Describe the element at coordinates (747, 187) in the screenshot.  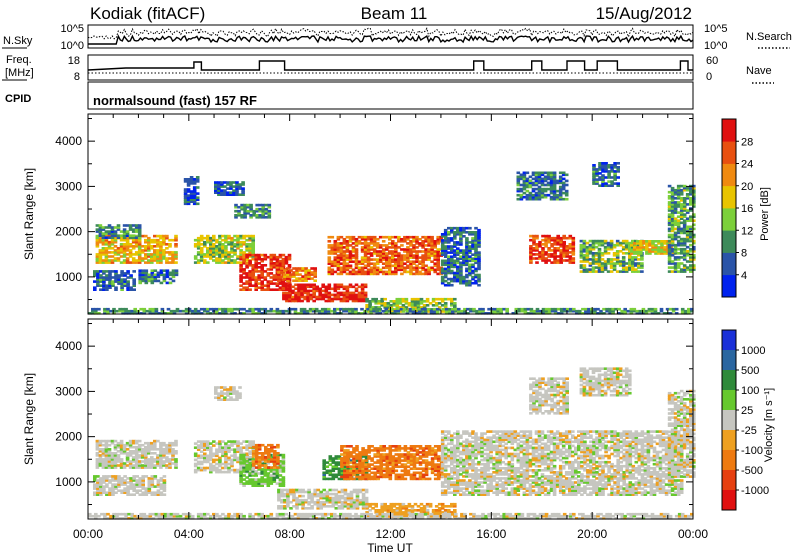
I see `colorbar-tick-label: 20` at that location.